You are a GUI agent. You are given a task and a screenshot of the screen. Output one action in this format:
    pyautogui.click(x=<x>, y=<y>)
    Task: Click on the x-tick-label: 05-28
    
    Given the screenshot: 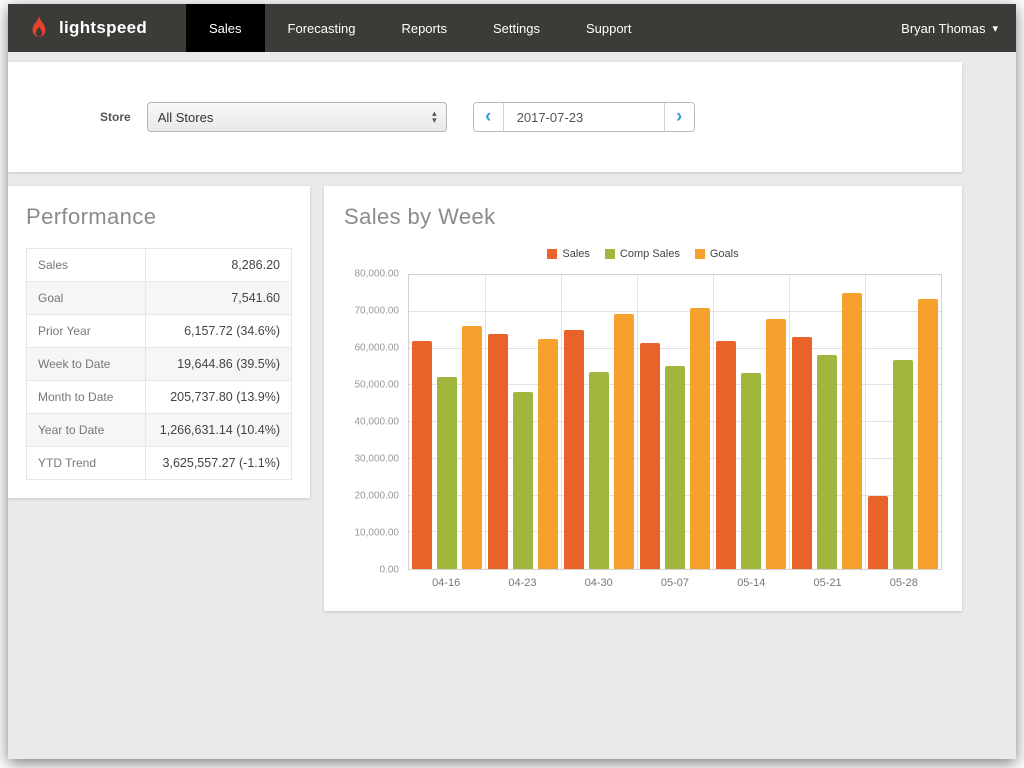 What is the action you would take?
    pyautogui.click(x=903, y=583)
    